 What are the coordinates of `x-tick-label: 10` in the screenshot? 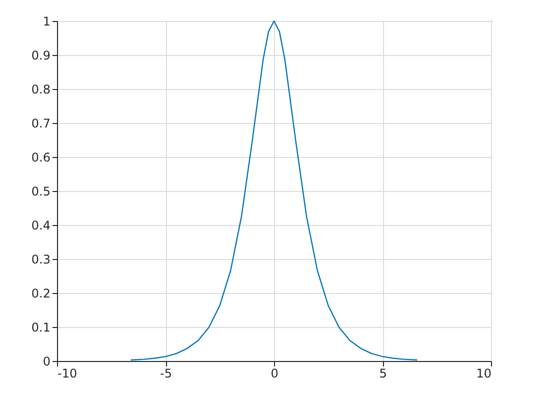 It's located at (484, 373).